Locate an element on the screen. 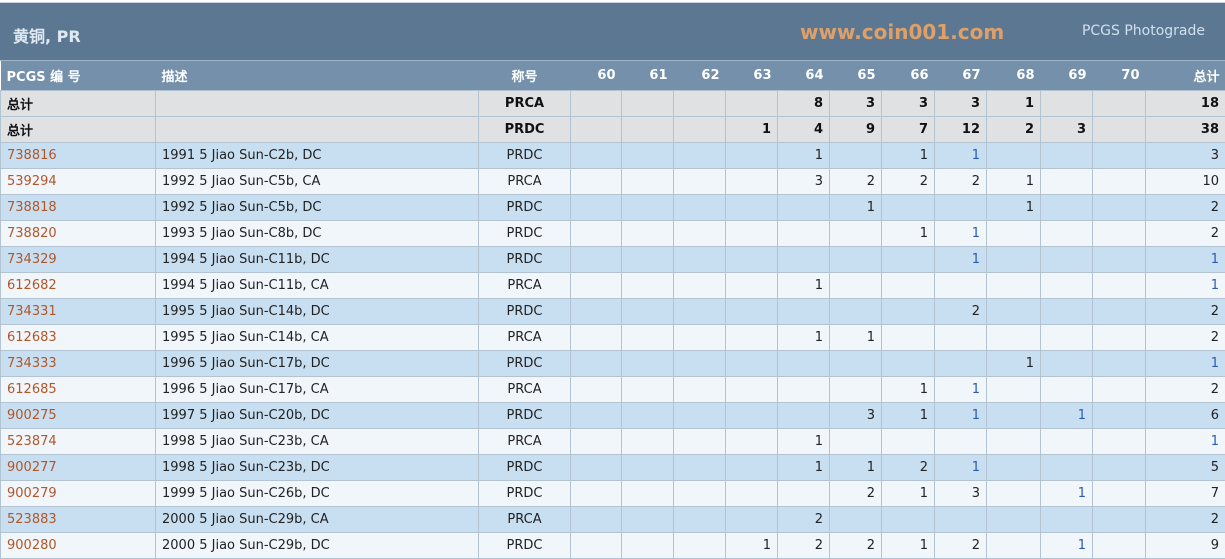  col-header-grade-67: 67 is located at coordinates (960, 76).